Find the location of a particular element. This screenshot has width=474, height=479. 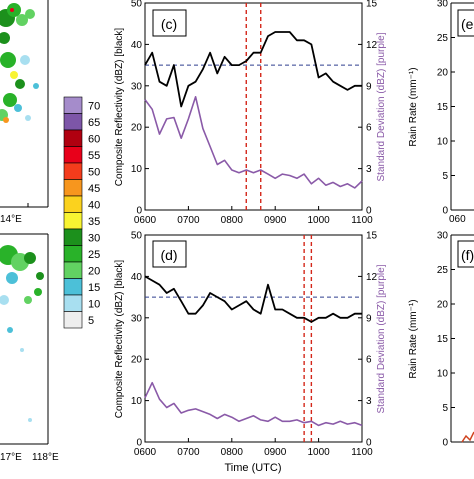

lon-label-bottom-2: 118°E is located at coordinates (45, 457).